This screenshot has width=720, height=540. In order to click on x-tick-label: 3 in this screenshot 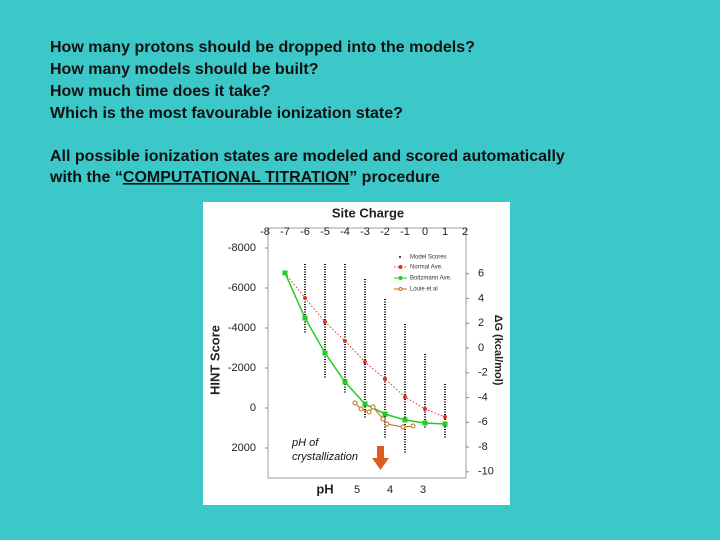, I will do `click(423, 490)`.